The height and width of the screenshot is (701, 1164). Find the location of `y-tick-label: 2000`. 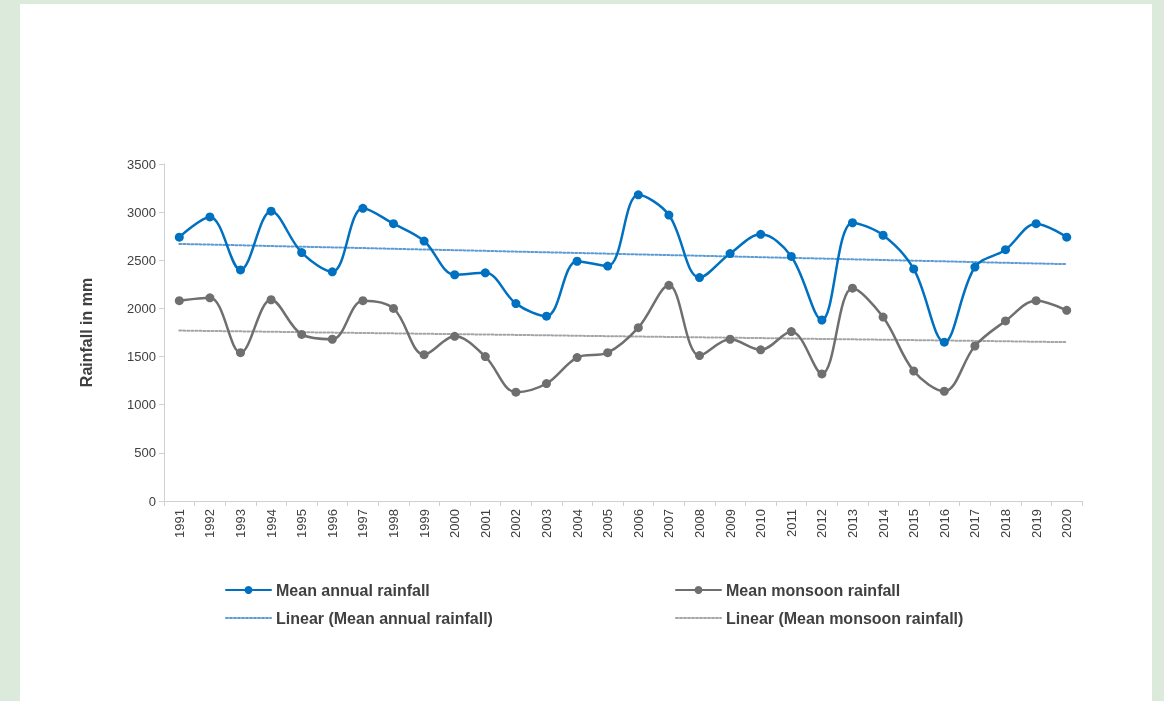

y-tick-label: 2000 is located at coordinates (141, 308).